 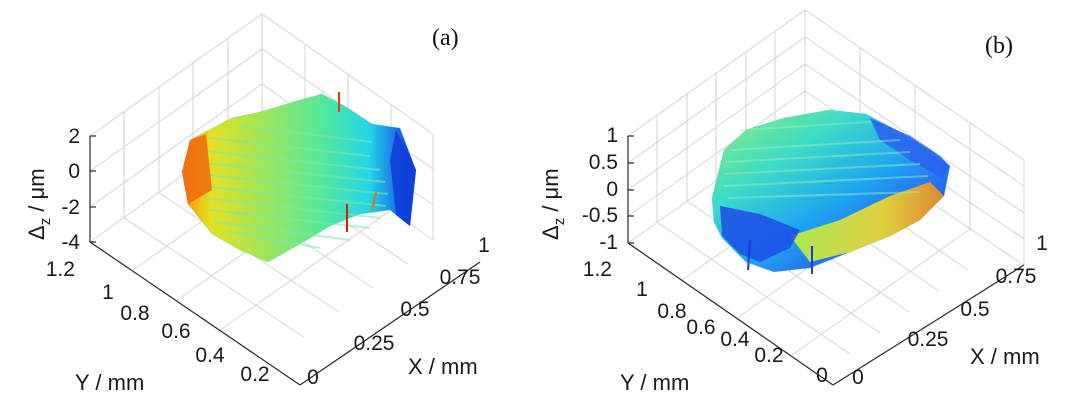 What do you see at coordinates (158, 322) in the screenshot?
I see `panel-a-y-ticks: 1.2 1 0.8 0.6 0.4 0.2` at bounding box center [158, 322].